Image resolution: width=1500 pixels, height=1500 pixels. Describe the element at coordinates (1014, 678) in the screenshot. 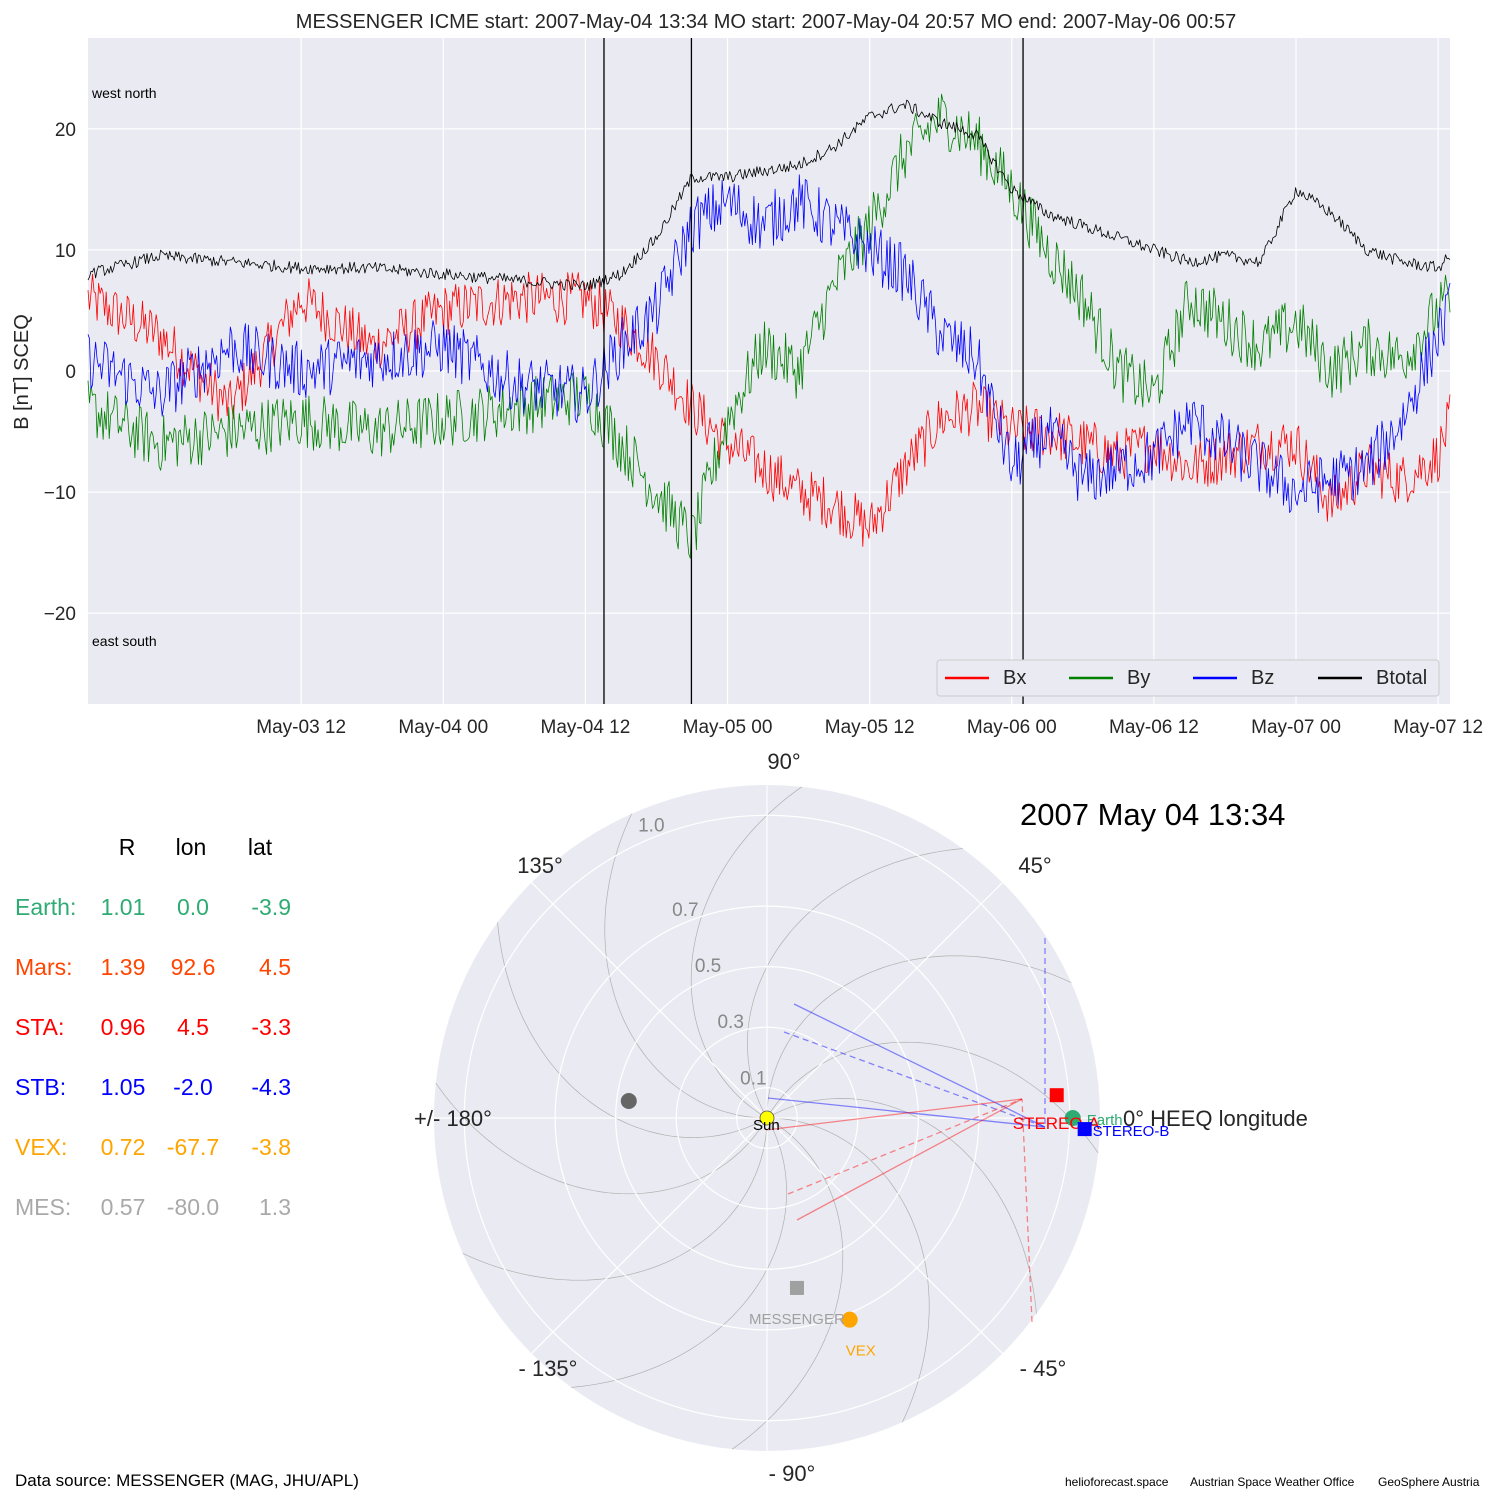

I see `legend-label-bx: Bx` at that location.